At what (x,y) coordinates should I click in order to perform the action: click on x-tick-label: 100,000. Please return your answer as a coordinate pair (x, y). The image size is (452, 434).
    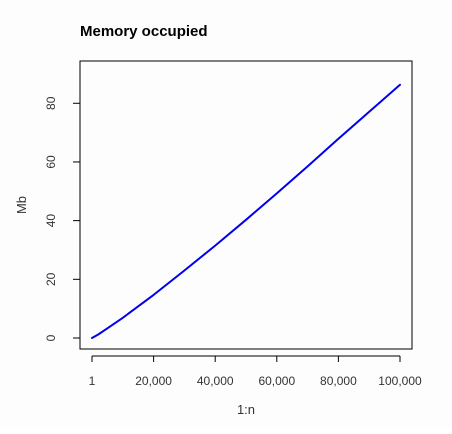
    Looking at the image, I should click on (400, 381).